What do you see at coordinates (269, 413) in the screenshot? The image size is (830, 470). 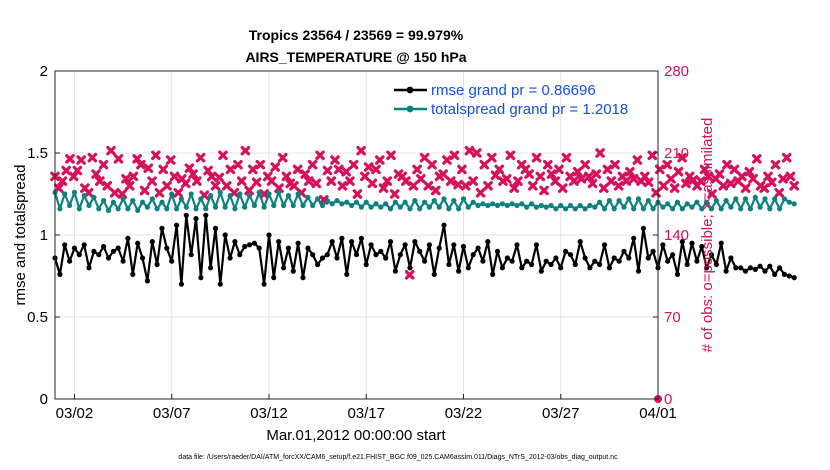 I see `x-tick-label: 03/12` at bounding box center [269, 413].